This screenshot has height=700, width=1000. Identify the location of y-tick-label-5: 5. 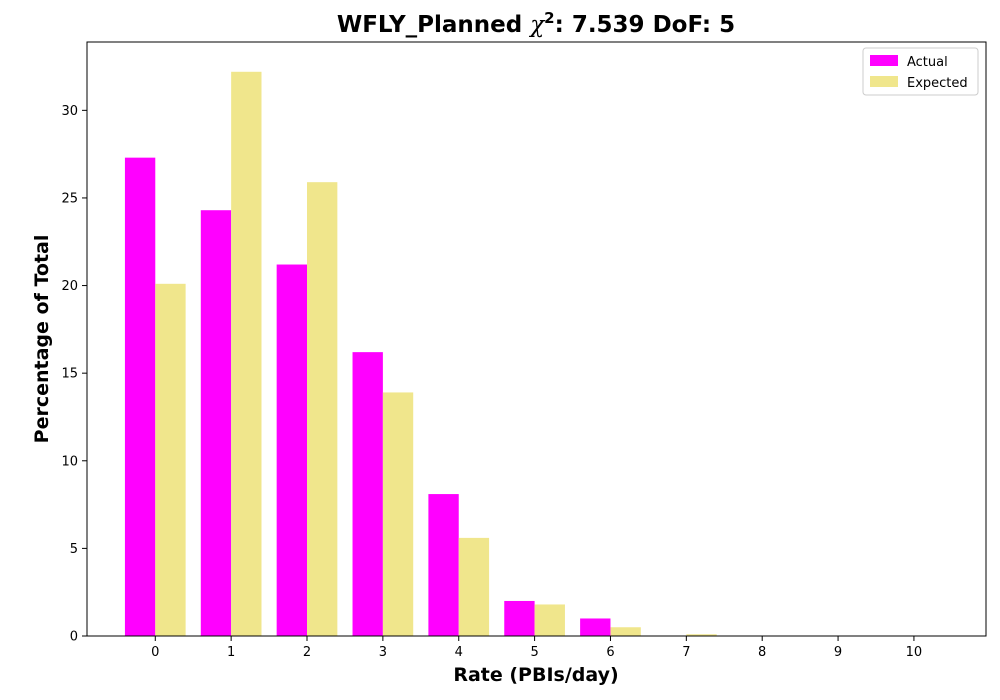
(74, 549).